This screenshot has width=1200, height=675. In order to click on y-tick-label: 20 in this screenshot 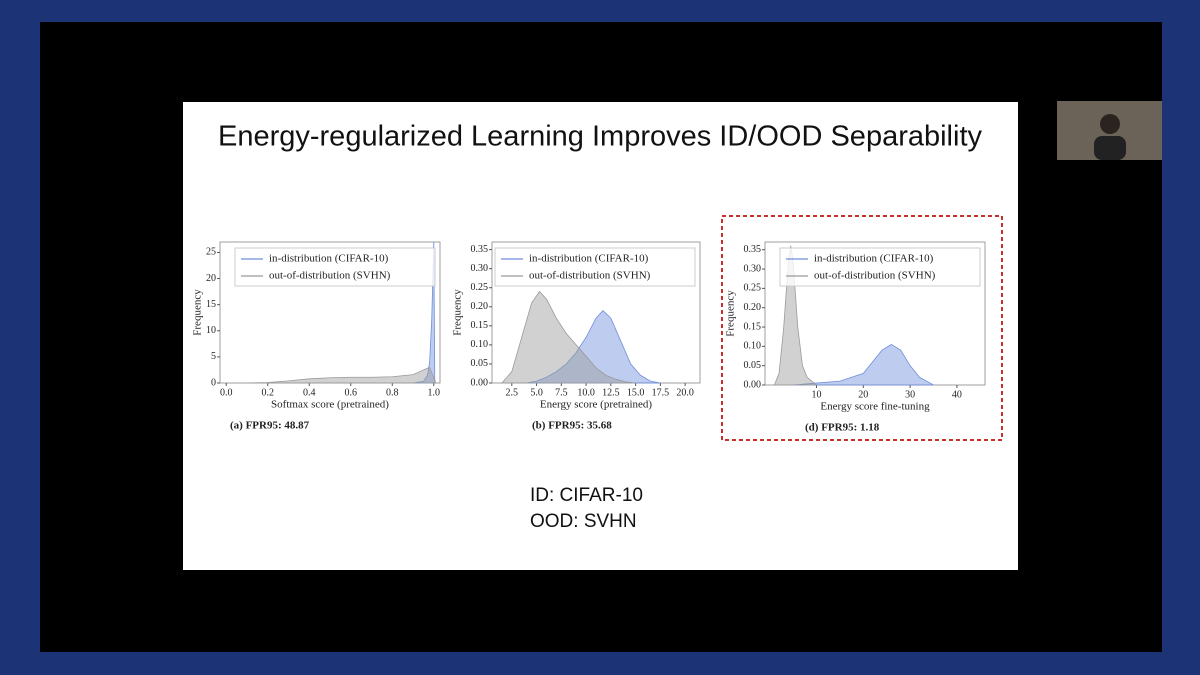, I will do `click(211, 278)`.